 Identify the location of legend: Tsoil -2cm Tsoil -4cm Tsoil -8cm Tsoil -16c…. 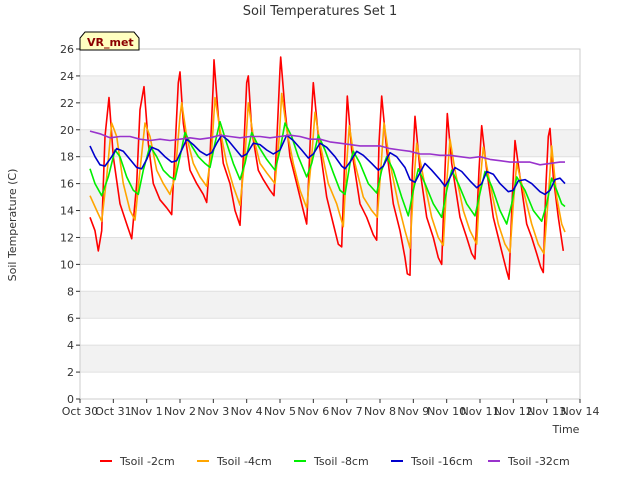
(335, 461).